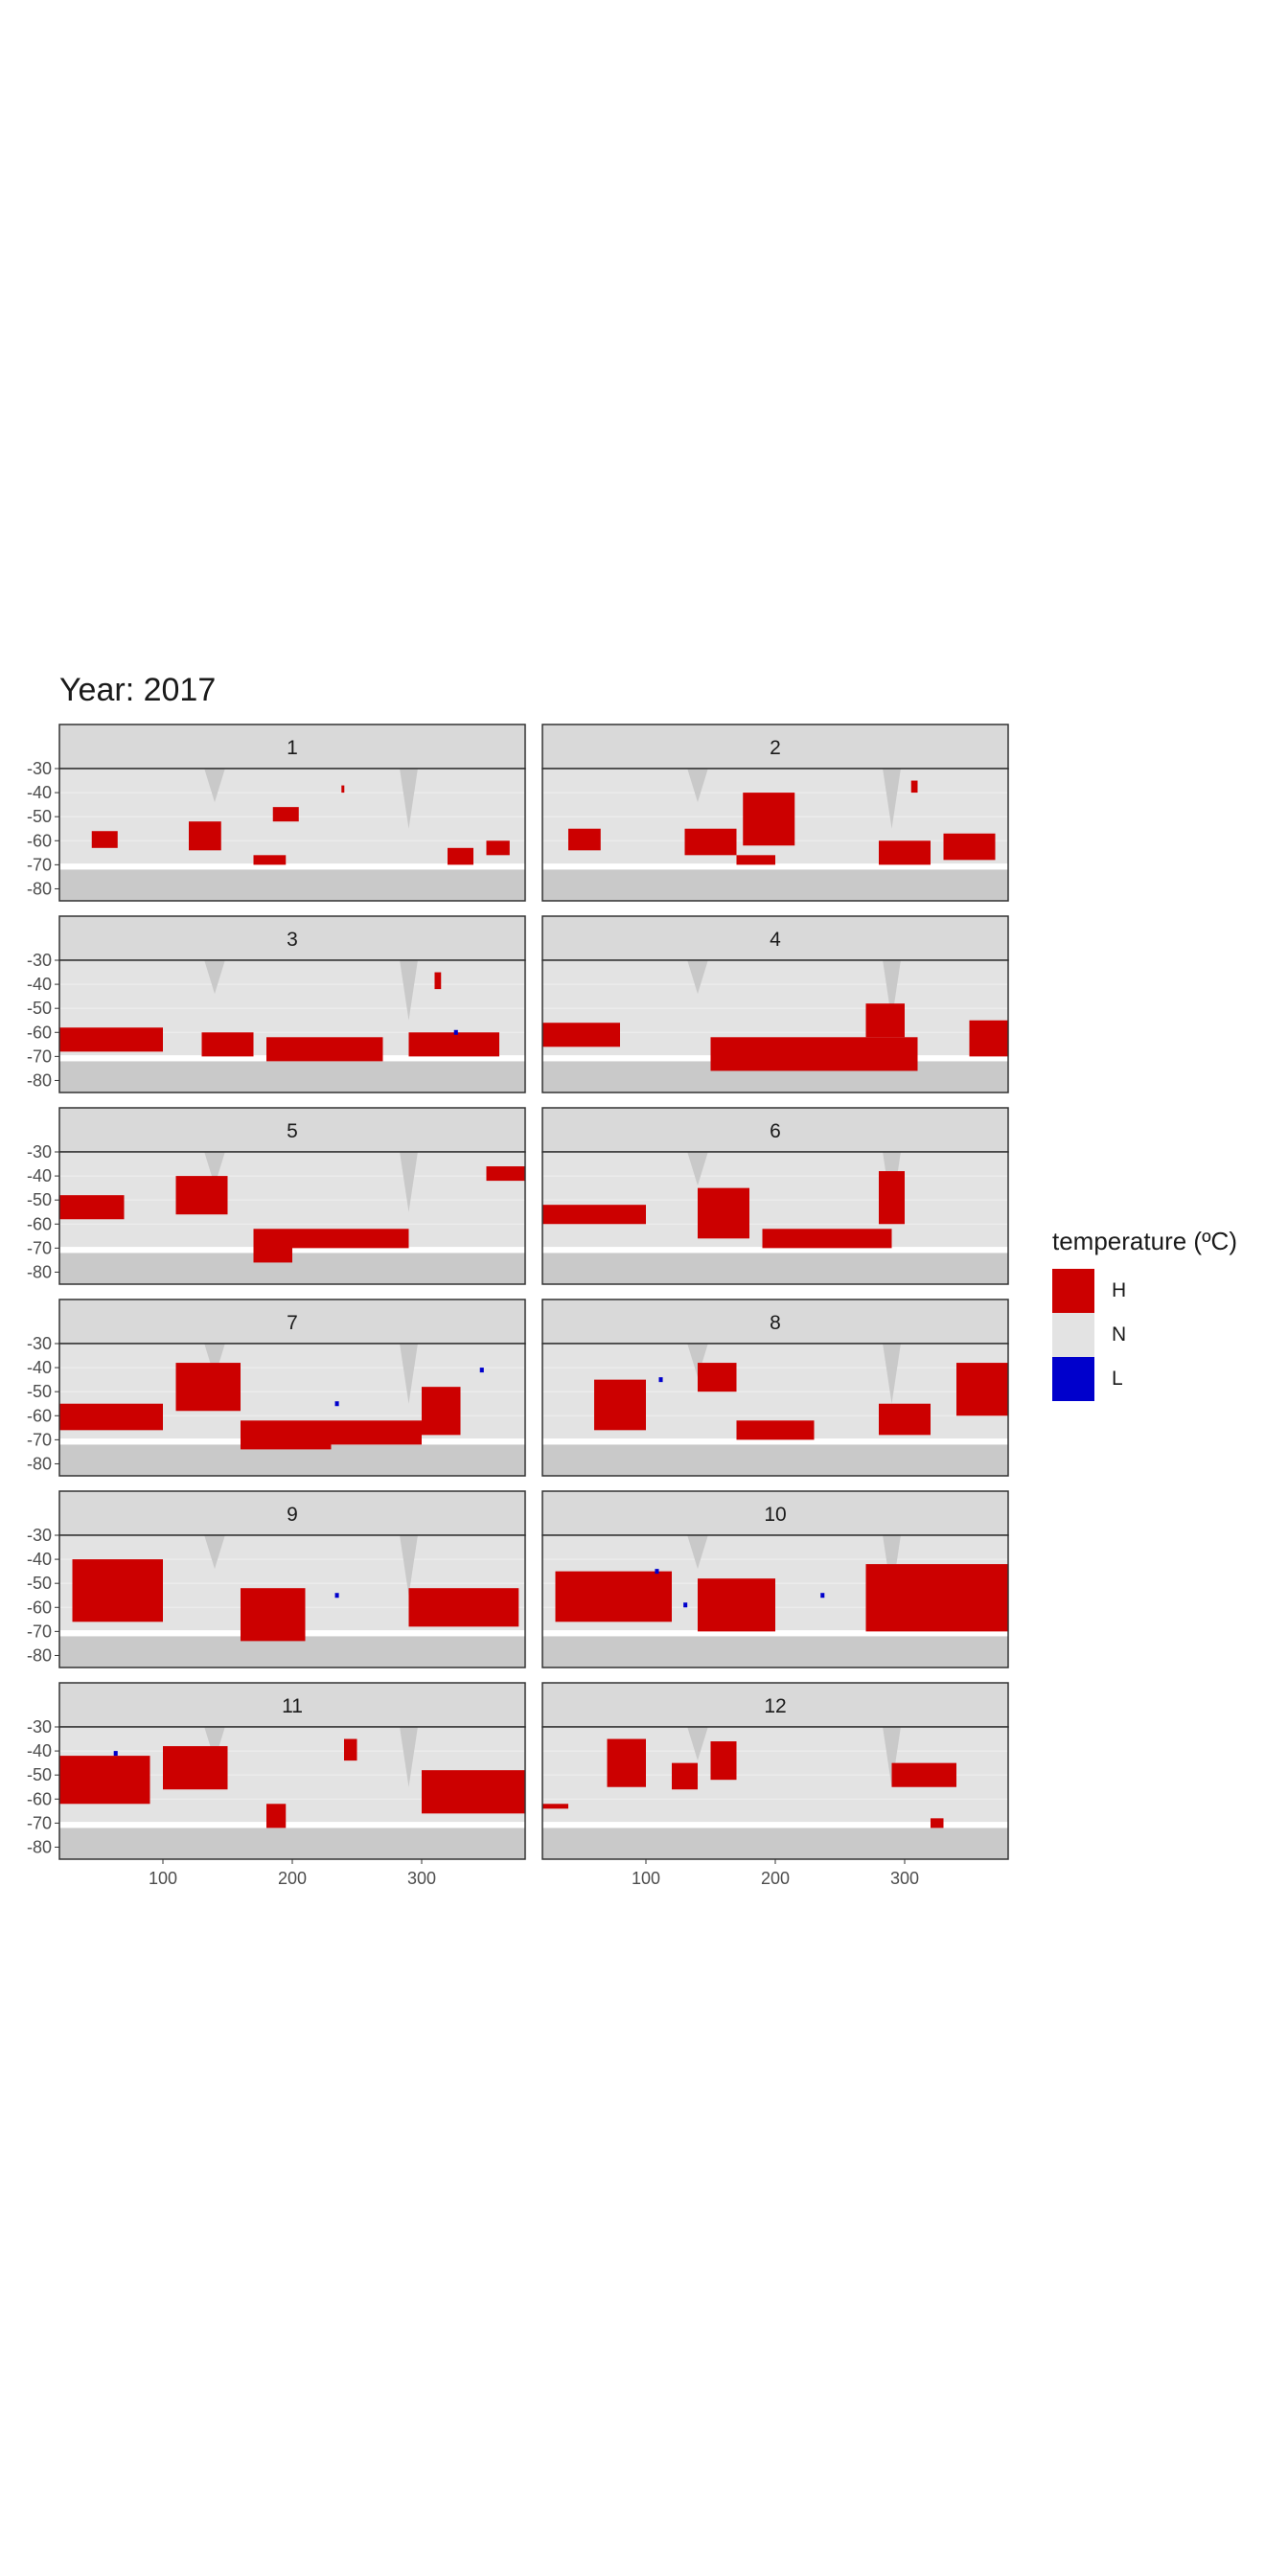  What do you see at coordinates (1144, 1241) in the screenshot?
I see `legend-title: temperature (ºC)` at bounding box center [1144, 1241].